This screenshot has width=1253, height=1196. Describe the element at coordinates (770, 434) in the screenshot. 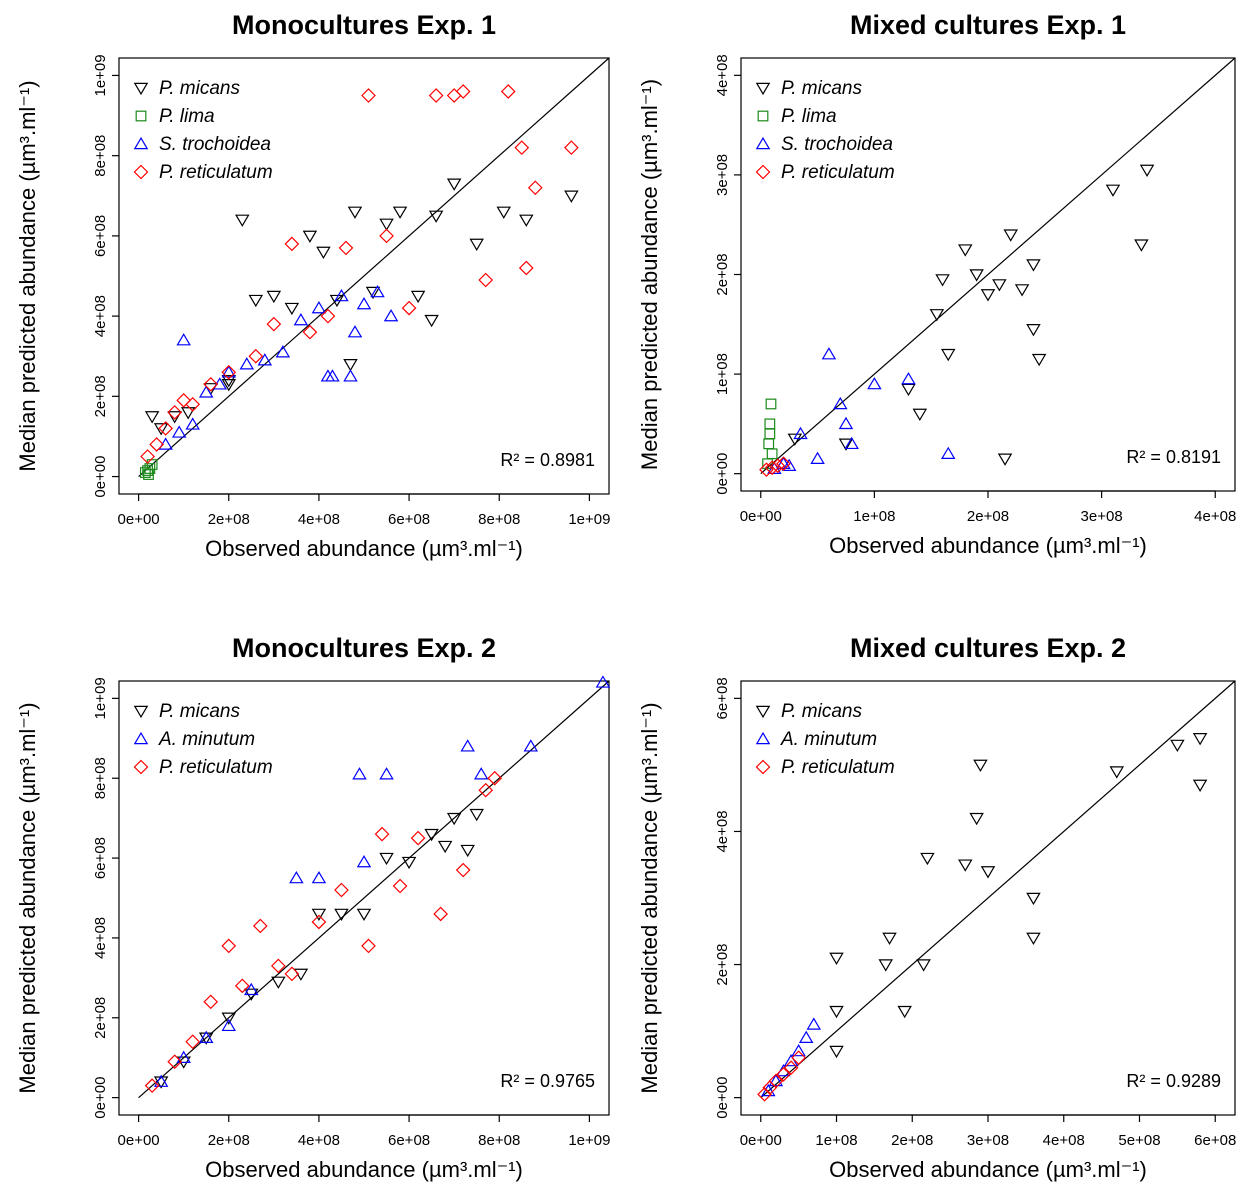

I see `series-square` at that location.